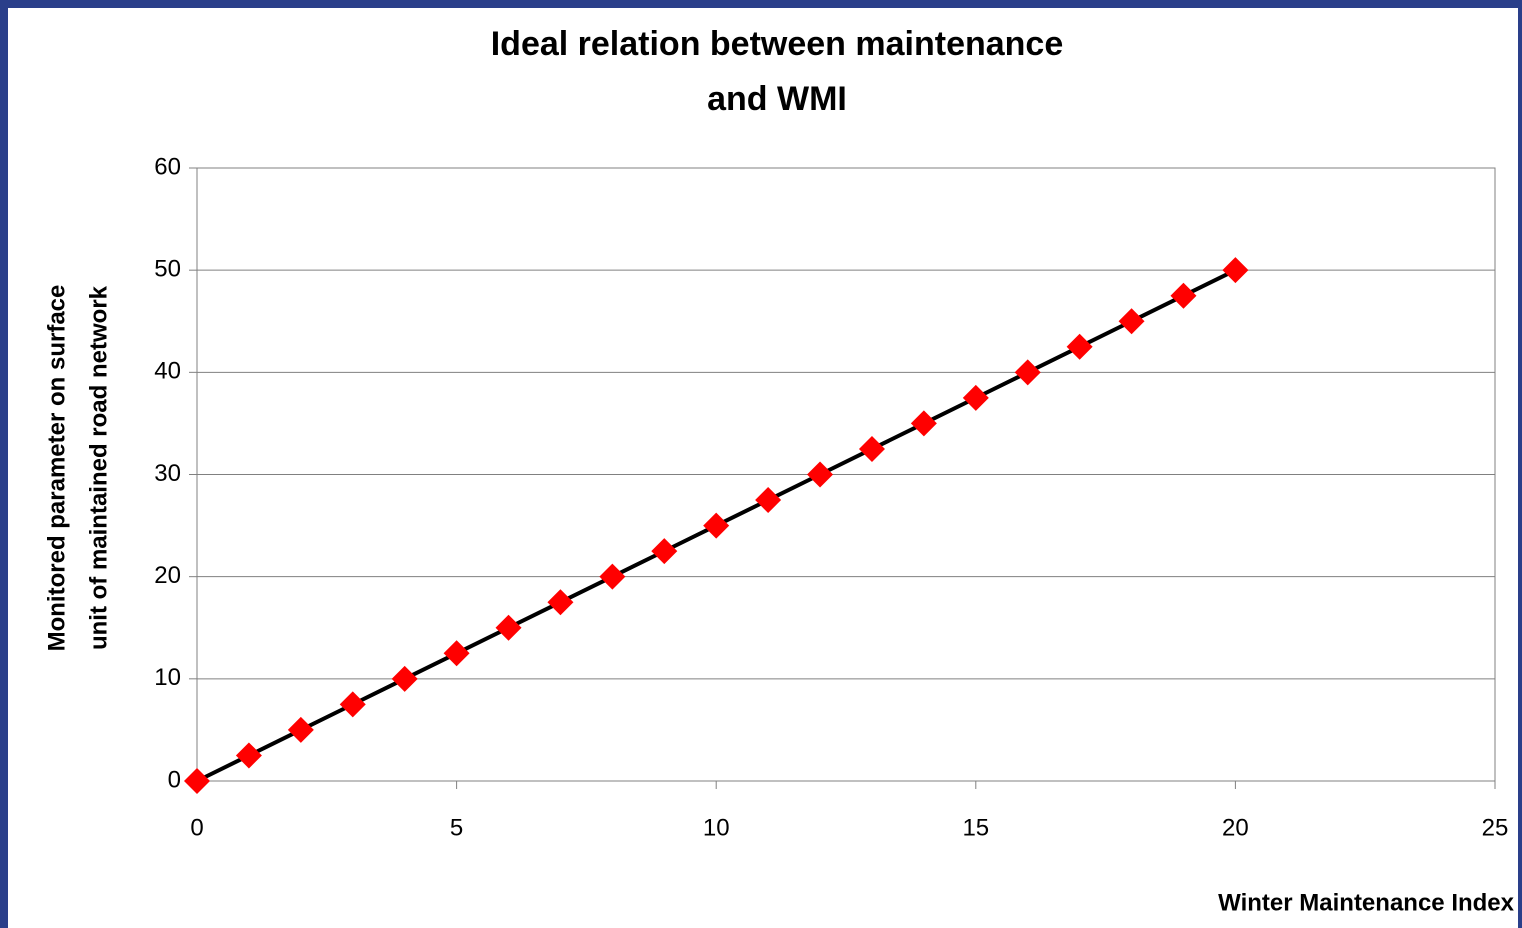 The width and height of the screenshot is (1522, 928). Describe the element at coordinates (975, 827) in the screenshot. I see `x-tick-label: 15` at that location.